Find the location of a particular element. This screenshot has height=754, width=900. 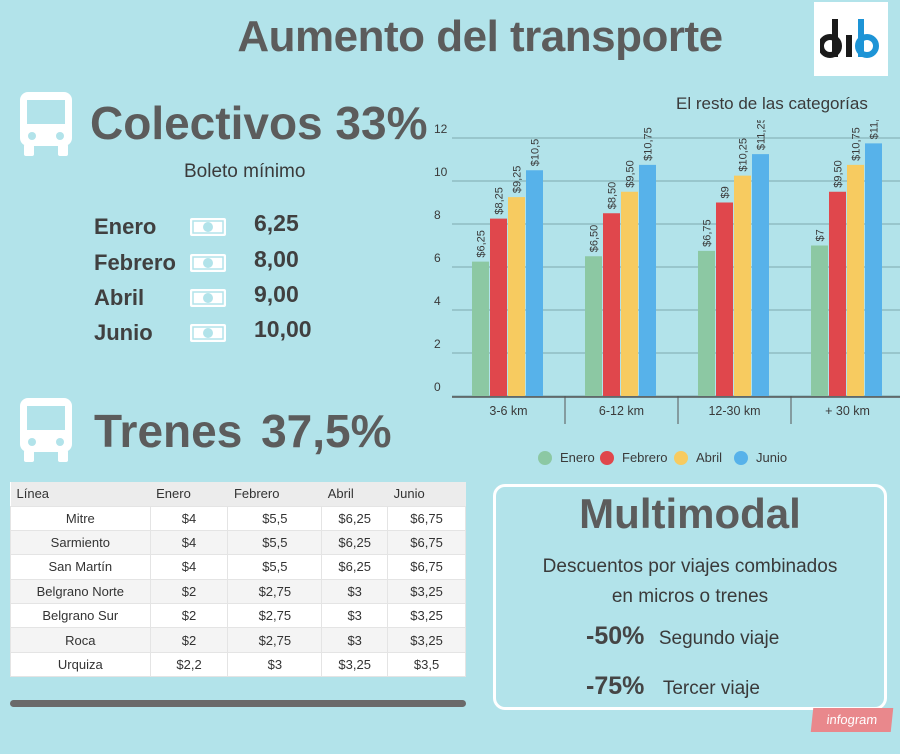

table-row: Urquiza $2,2 $3 $3,25 $3,5 is located at coordinates (238, 664).